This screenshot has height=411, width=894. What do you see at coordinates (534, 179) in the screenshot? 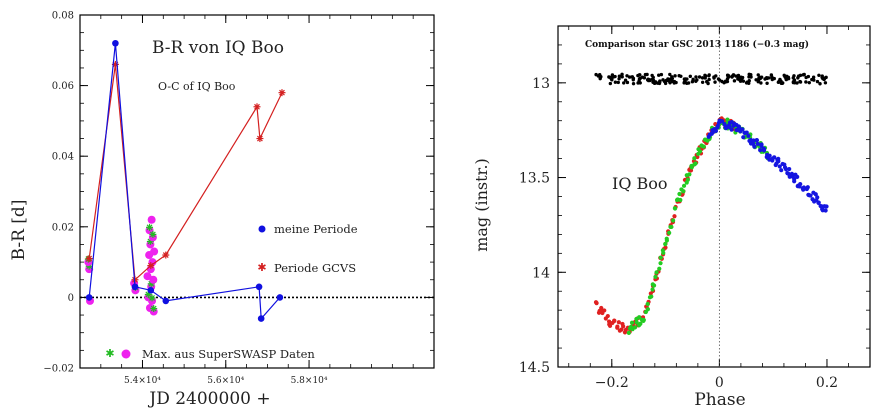
I see `right-y-tick-label: 13.5` at bounding box center [534, 179].